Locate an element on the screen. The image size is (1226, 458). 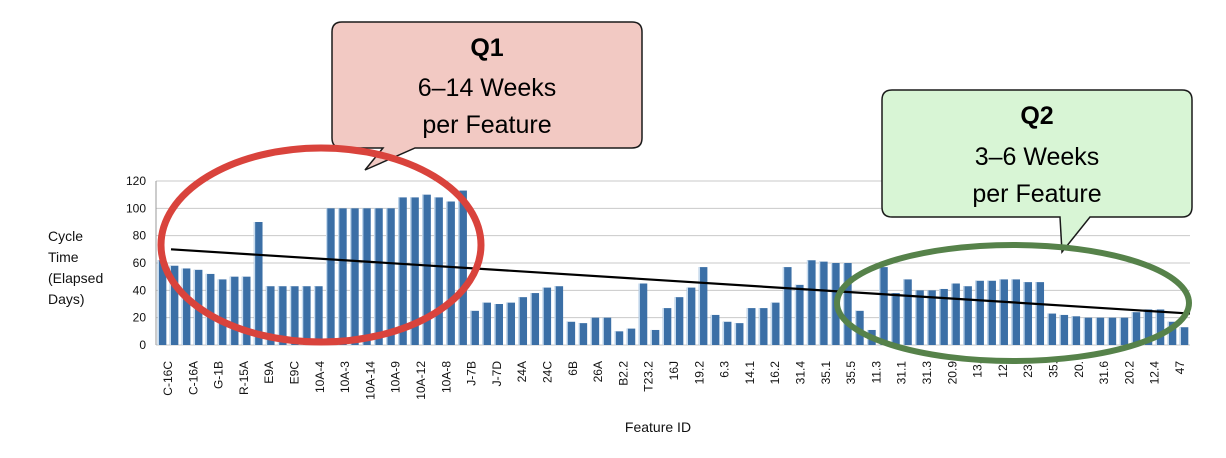
q2-callout-title: Q2 is located at coordinates (1036, 116).